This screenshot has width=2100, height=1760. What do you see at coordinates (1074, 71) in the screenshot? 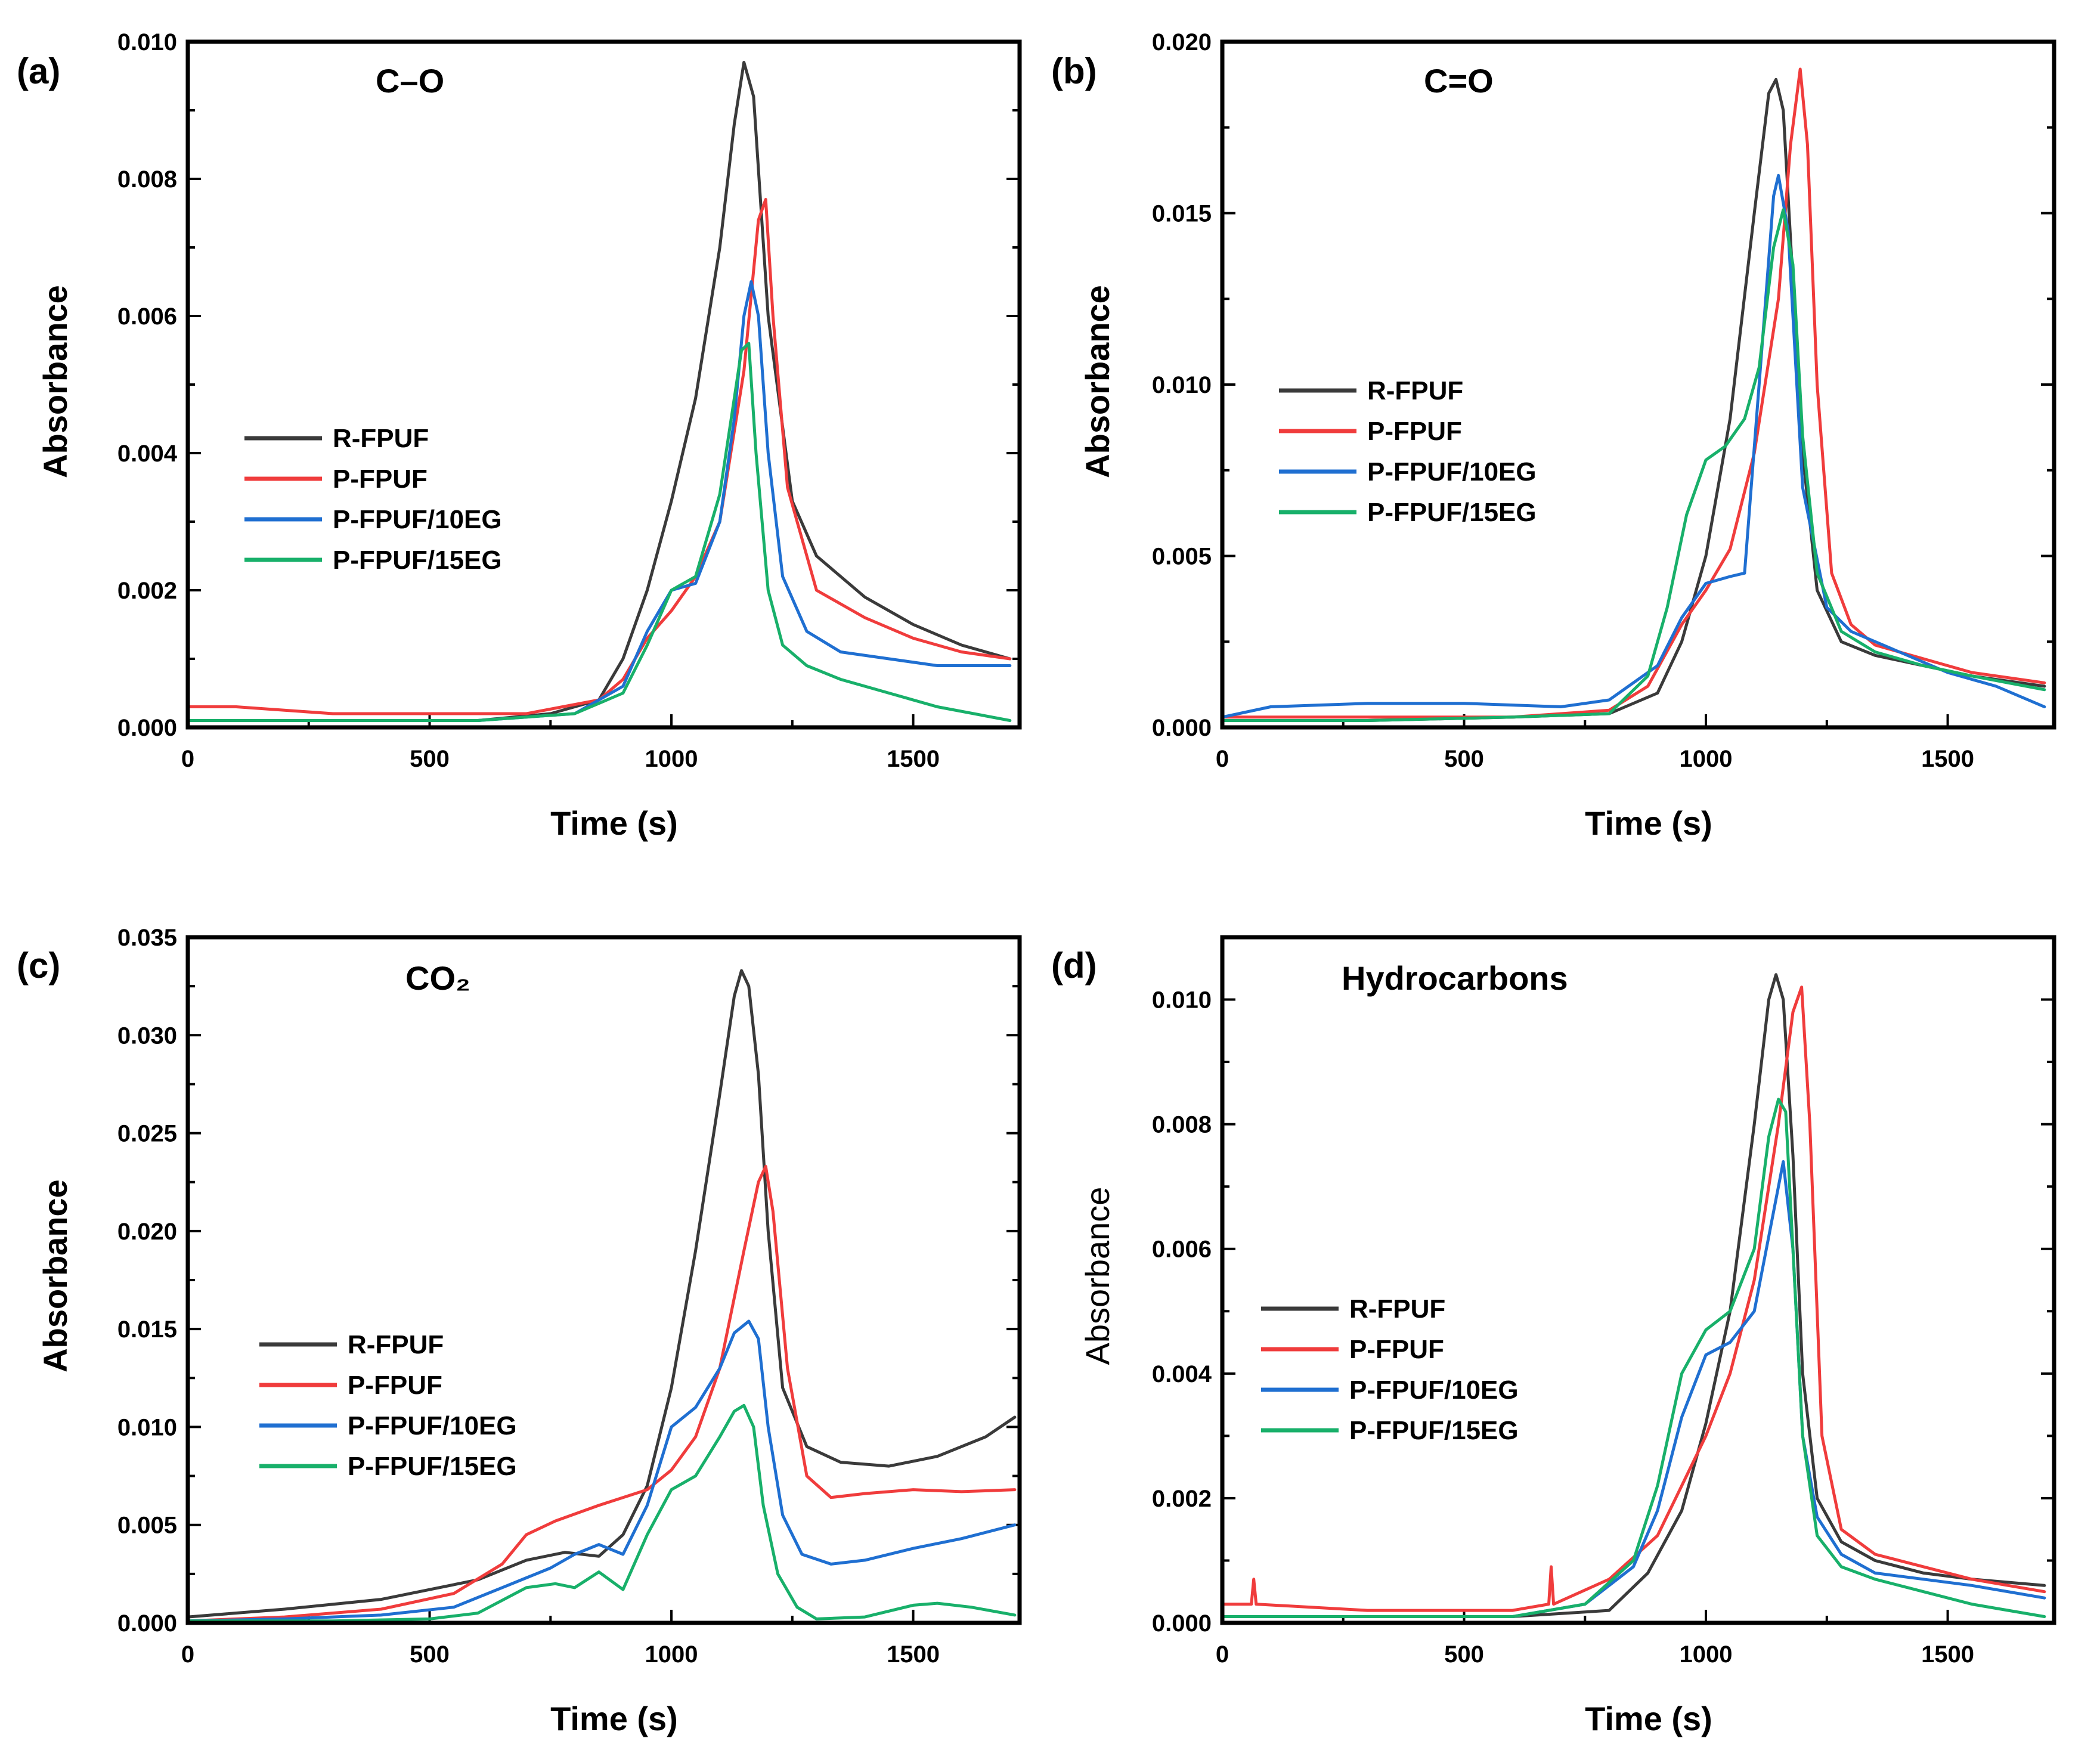
I see `panel-label: (b)` at bounding box center [1074, 71].